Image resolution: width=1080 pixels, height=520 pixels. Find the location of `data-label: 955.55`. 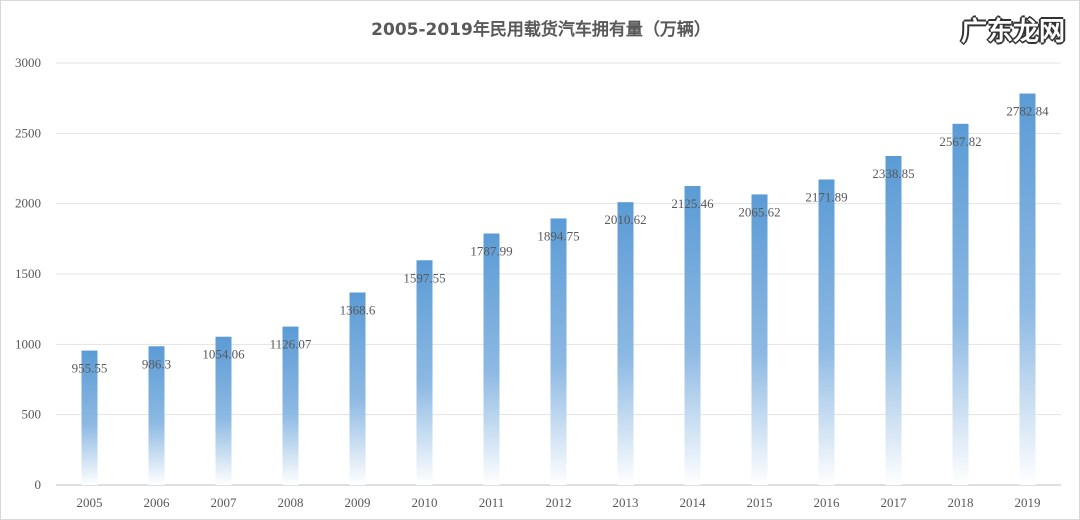

data-label: 955.55 is located at coordinates (90, 368).